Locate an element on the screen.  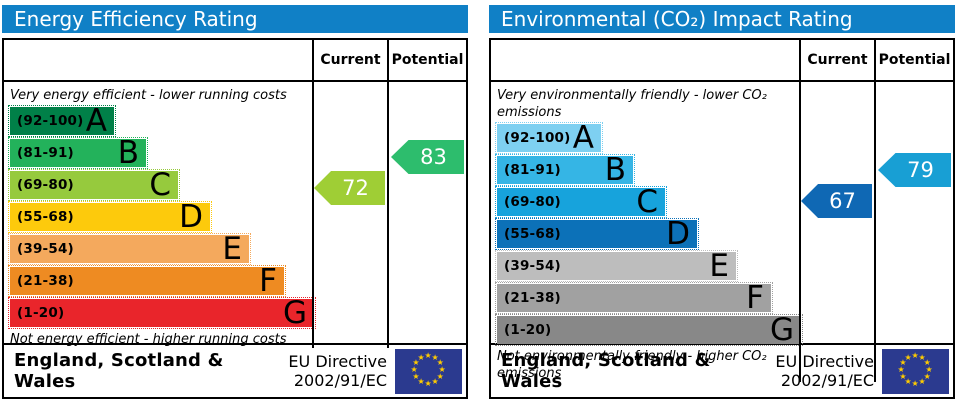
panel-title: Environmental (CO₂) Impact Rating is located at coordinates (722, 19).